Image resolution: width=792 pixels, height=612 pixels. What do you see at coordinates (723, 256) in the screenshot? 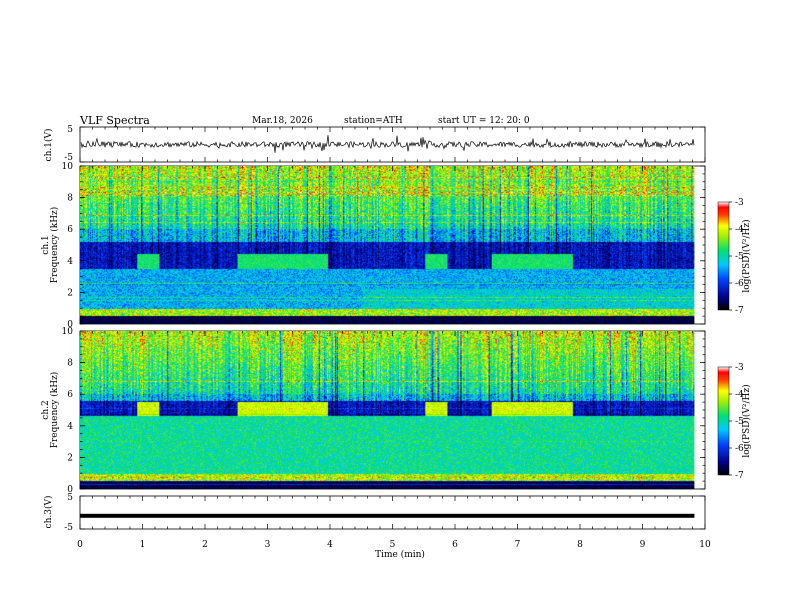
I see `ch1-colorbar-gradient` at bounding box center [723, 256].